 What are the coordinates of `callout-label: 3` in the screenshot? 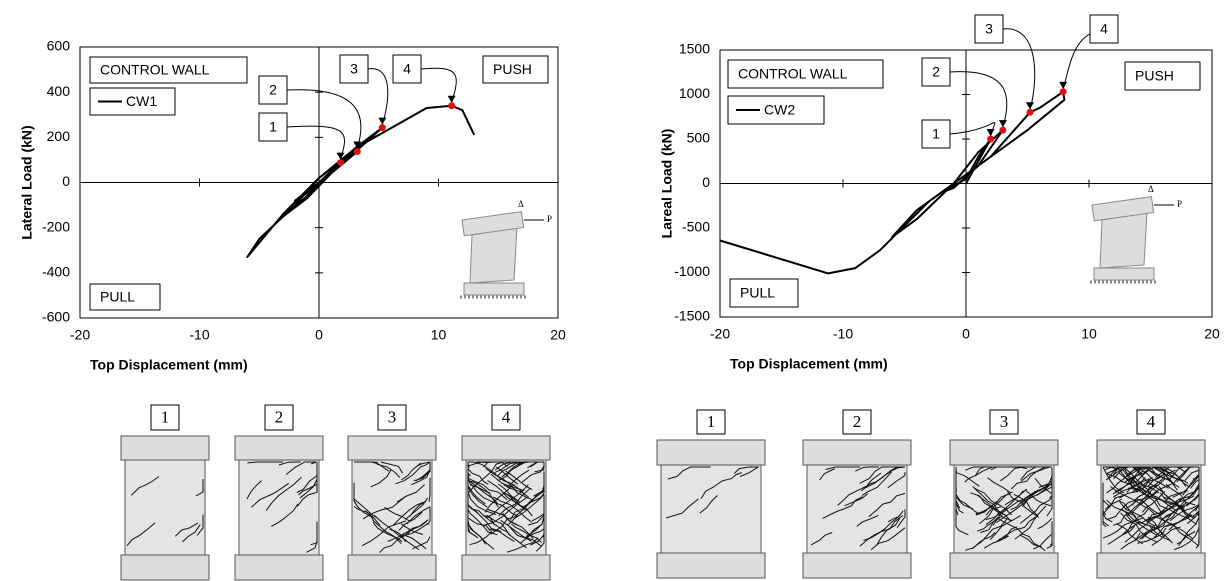 It's located at (354, 69).